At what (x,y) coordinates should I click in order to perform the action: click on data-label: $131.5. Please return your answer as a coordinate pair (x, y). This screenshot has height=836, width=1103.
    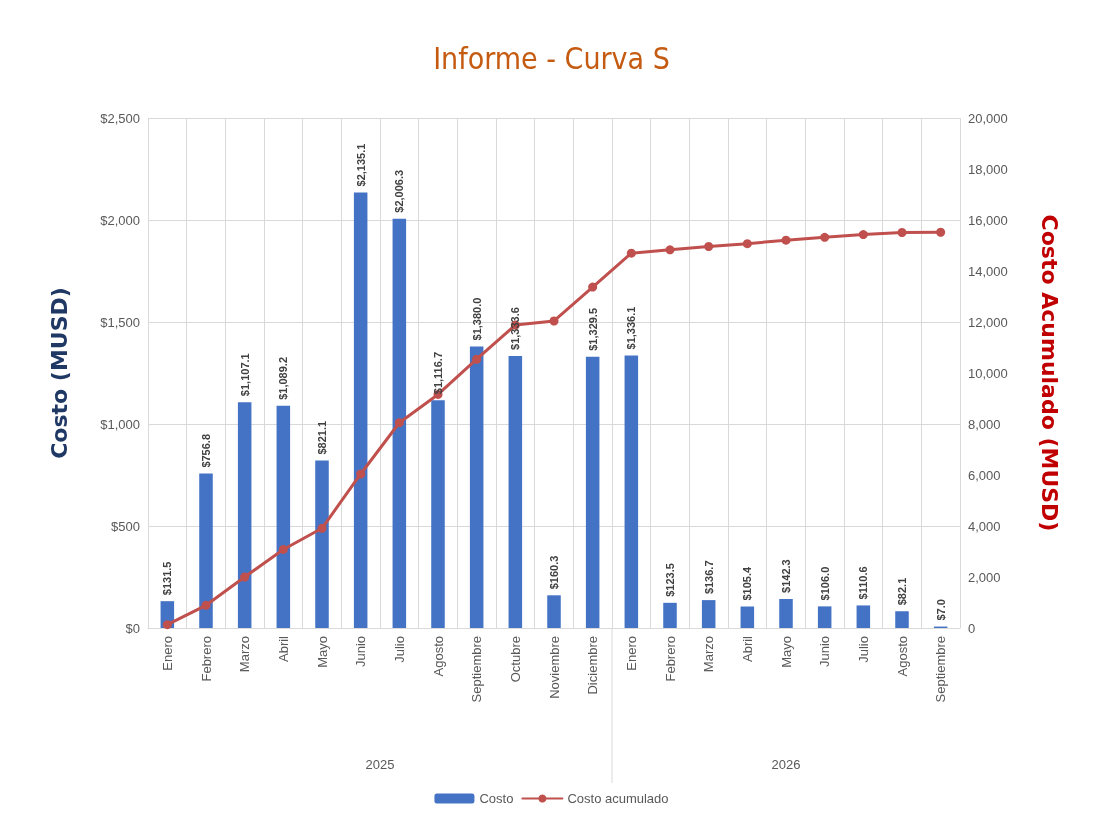
    Looking at the image, I should click on (167, 578).